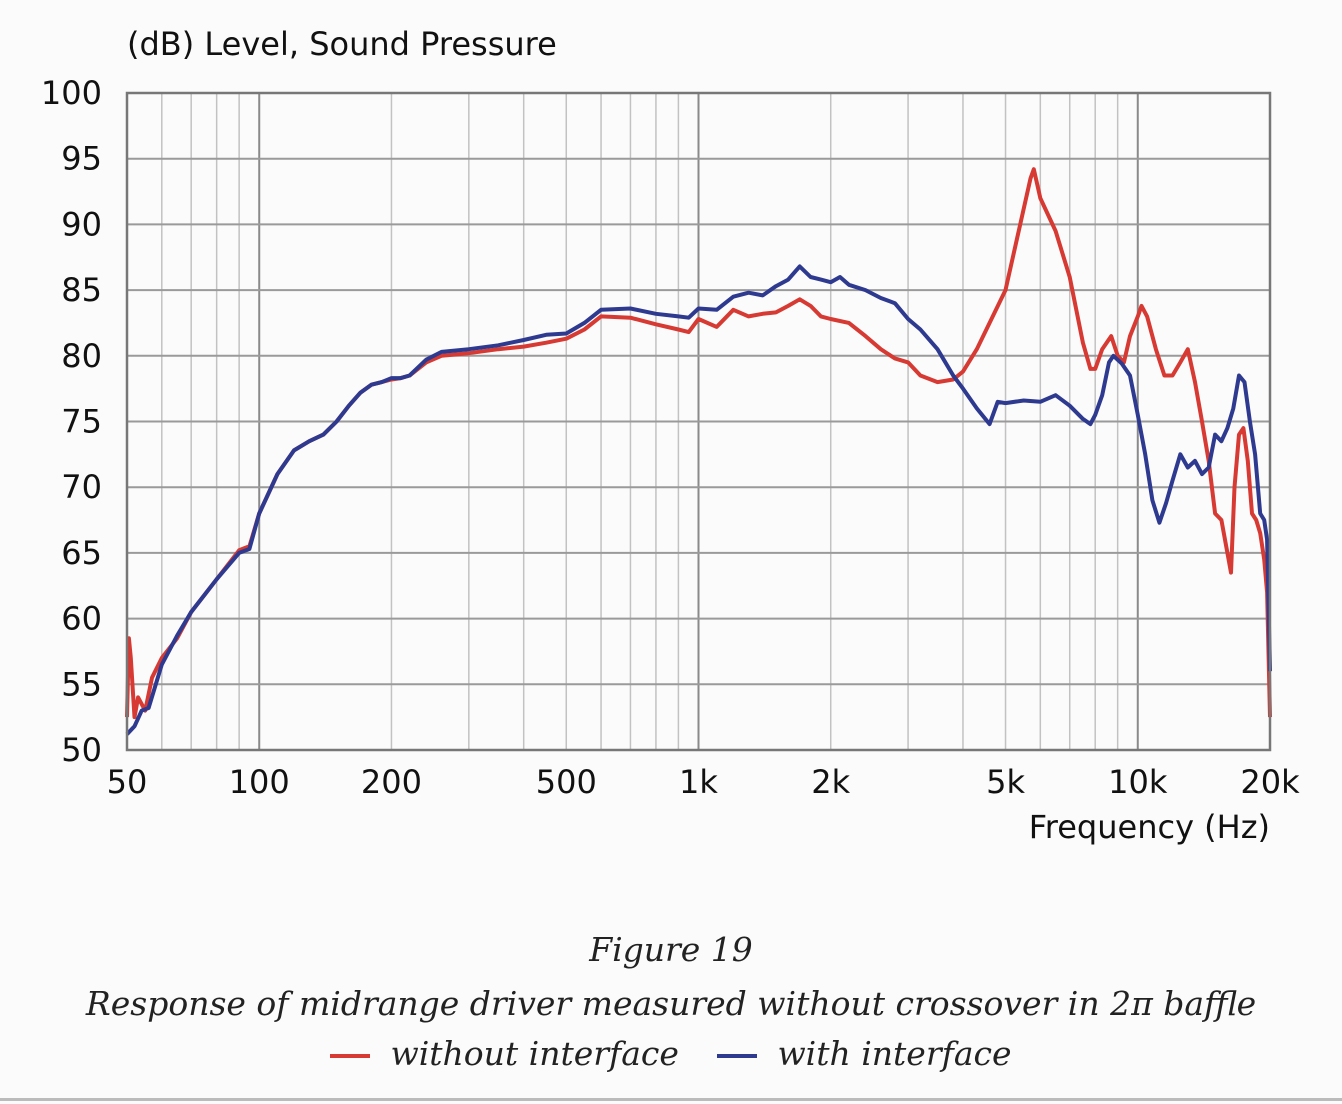 Image resolution: width=1342 pixels, height=1104 pixels. I want to click on y-tick-label: 90, so click(81, 224).